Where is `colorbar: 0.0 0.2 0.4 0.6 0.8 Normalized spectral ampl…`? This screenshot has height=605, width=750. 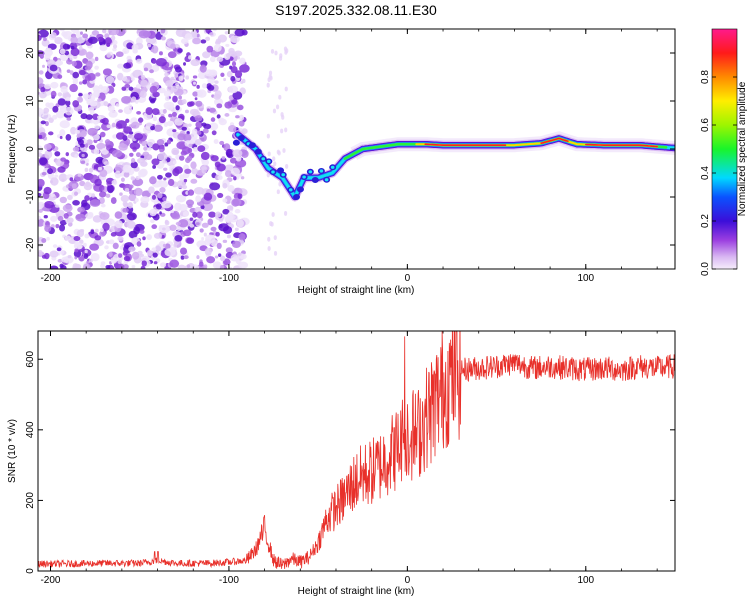
colorbar: 0.0 0.2 0.4 0.6 0.8 Normalized spectral ampl… is located at coordinates (724, 152).